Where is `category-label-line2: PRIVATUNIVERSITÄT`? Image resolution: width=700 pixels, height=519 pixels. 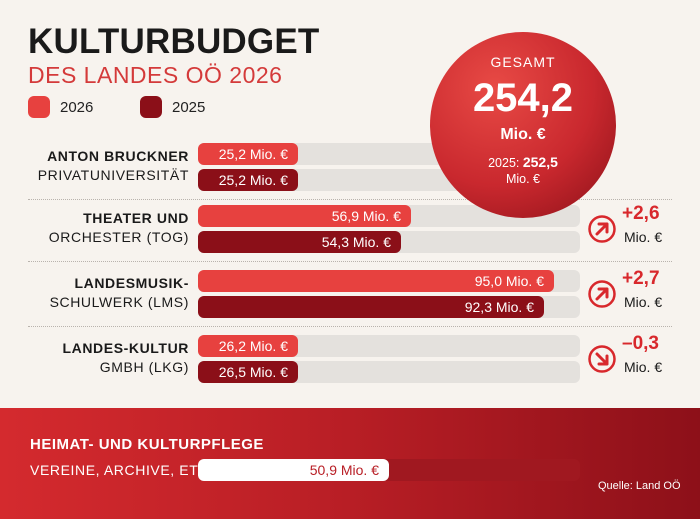
category-label-line2: PRIVATUNIVERSITÄT is located at coordinates (113, 175).